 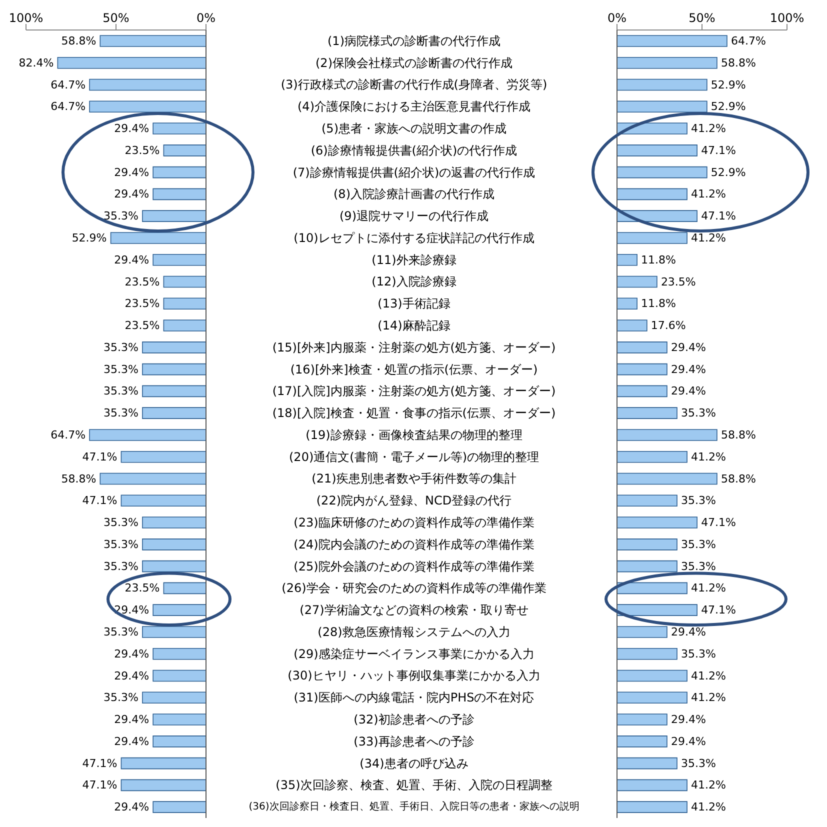 What do you see at coordinates (414, 457) in the screenshot?
I see `y-tick-label: (20)通信文(書簡・電子メール等)の物理的整理` at bounding box center [414, 457].